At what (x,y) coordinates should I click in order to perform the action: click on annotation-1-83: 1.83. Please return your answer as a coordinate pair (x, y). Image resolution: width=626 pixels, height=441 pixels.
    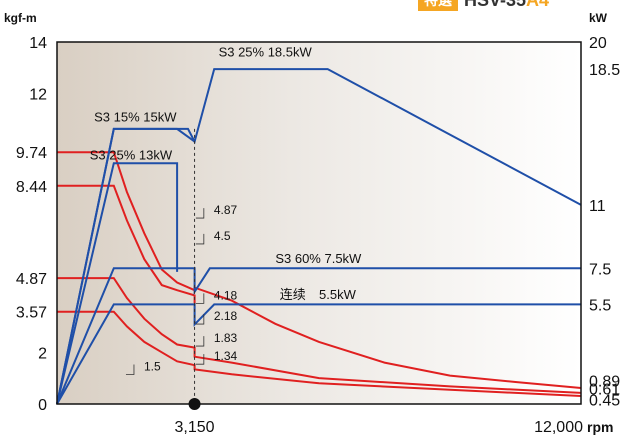
    Looking at the image, I should click on (226, 338).